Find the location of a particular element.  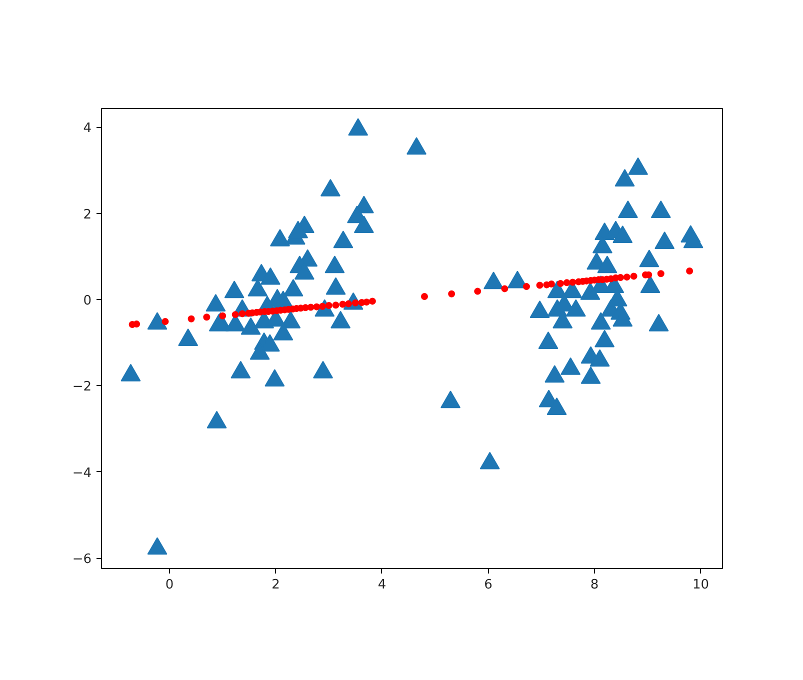

x-tick-label: 10 is located at coordinates (700, 585).